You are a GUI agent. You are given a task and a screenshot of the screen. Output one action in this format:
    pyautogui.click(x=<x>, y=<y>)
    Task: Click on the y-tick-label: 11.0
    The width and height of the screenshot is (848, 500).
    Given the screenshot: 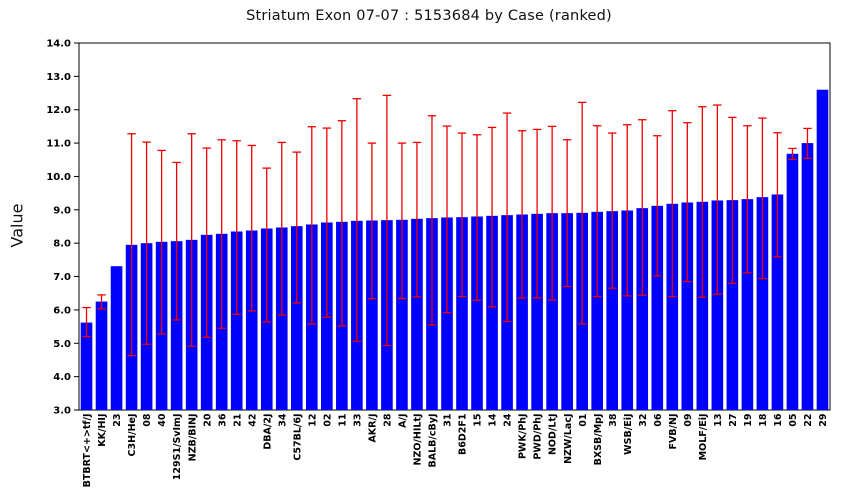 What is the action you would take?
    pyautogui.click(x=58, y=144)
    